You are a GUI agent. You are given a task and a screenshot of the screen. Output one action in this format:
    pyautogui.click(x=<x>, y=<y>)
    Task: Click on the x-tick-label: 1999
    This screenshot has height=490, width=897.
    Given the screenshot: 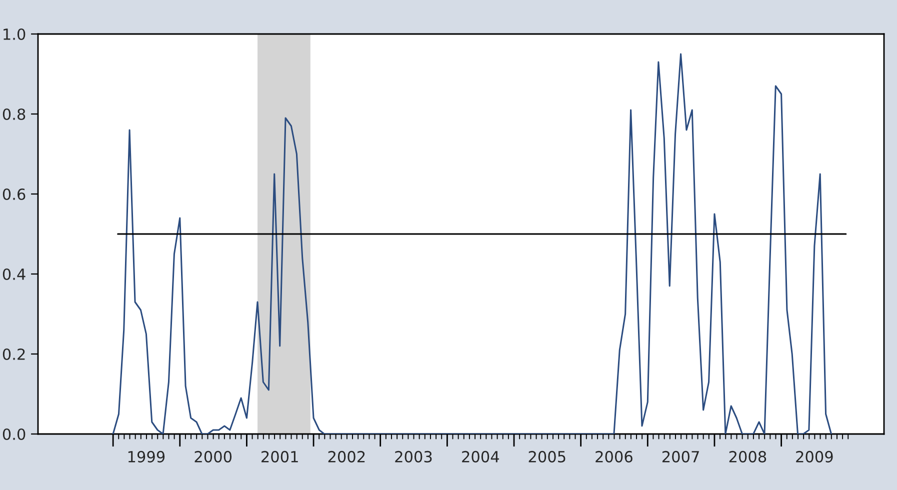 What is the action you would take?
    pyautogui.click(x=146, y=456)
    